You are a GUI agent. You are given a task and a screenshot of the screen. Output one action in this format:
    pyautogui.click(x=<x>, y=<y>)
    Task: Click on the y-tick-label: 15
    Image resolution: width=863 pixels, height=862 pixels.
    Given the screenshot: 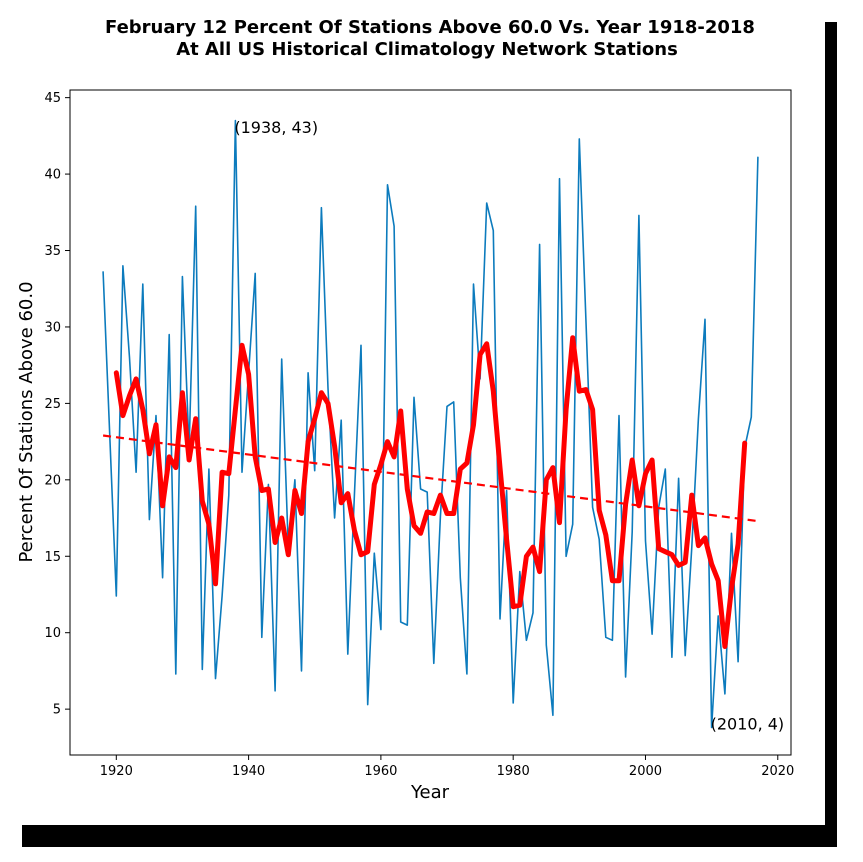 What is the action you would take?
    pyautogui.click(x=52, y=557)
    